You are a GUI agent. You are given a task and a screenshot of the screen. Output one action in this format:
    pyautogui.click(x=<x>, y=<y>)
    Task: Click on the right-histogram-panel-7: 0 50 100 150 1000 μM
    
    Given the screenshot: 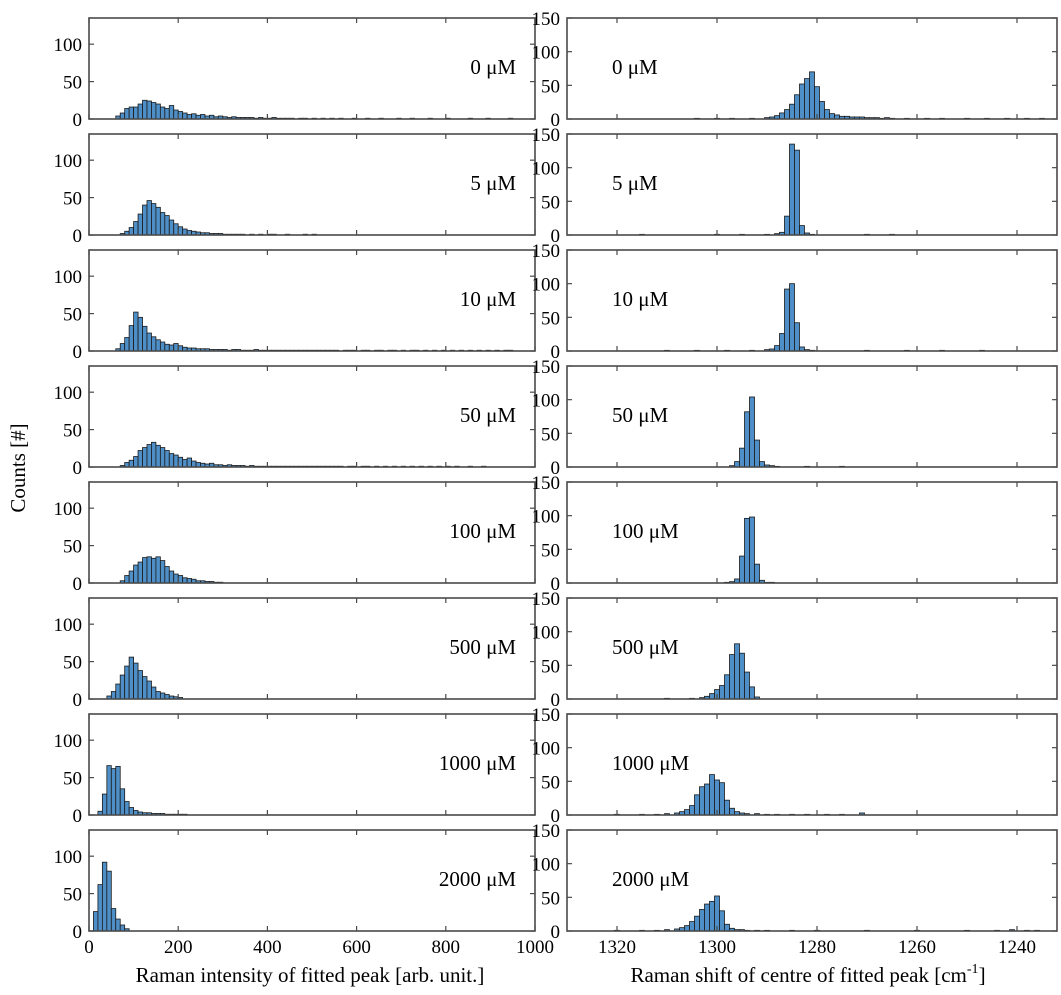 What is the action you would take?
    pyautogui.click(x=795, y=766)
    